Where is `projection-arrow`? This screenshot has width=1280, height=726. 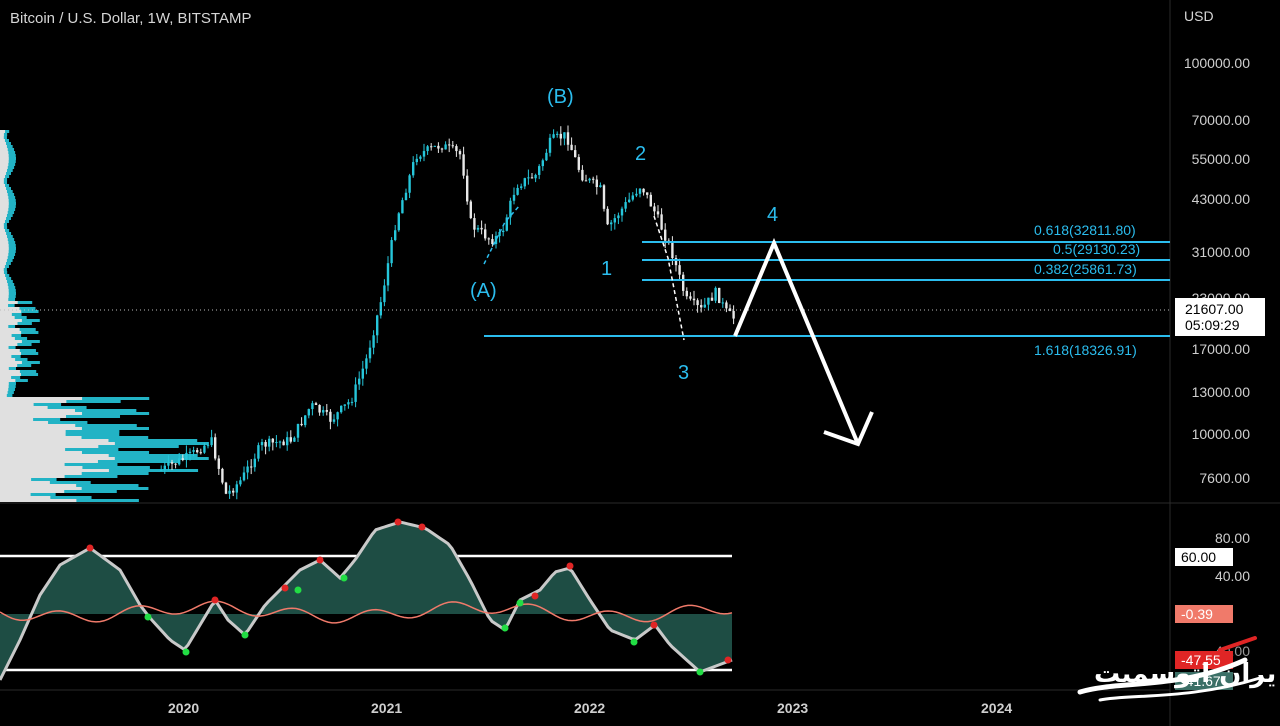 projection-arrow is located at coordinates (803, 342).